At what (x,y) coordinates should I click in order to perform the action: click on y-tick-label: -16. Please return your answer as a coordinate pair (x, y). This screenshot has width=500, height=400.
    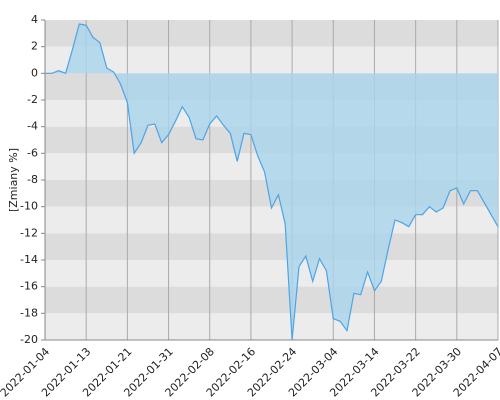
    Looking at the image, I should click on (29, 286).